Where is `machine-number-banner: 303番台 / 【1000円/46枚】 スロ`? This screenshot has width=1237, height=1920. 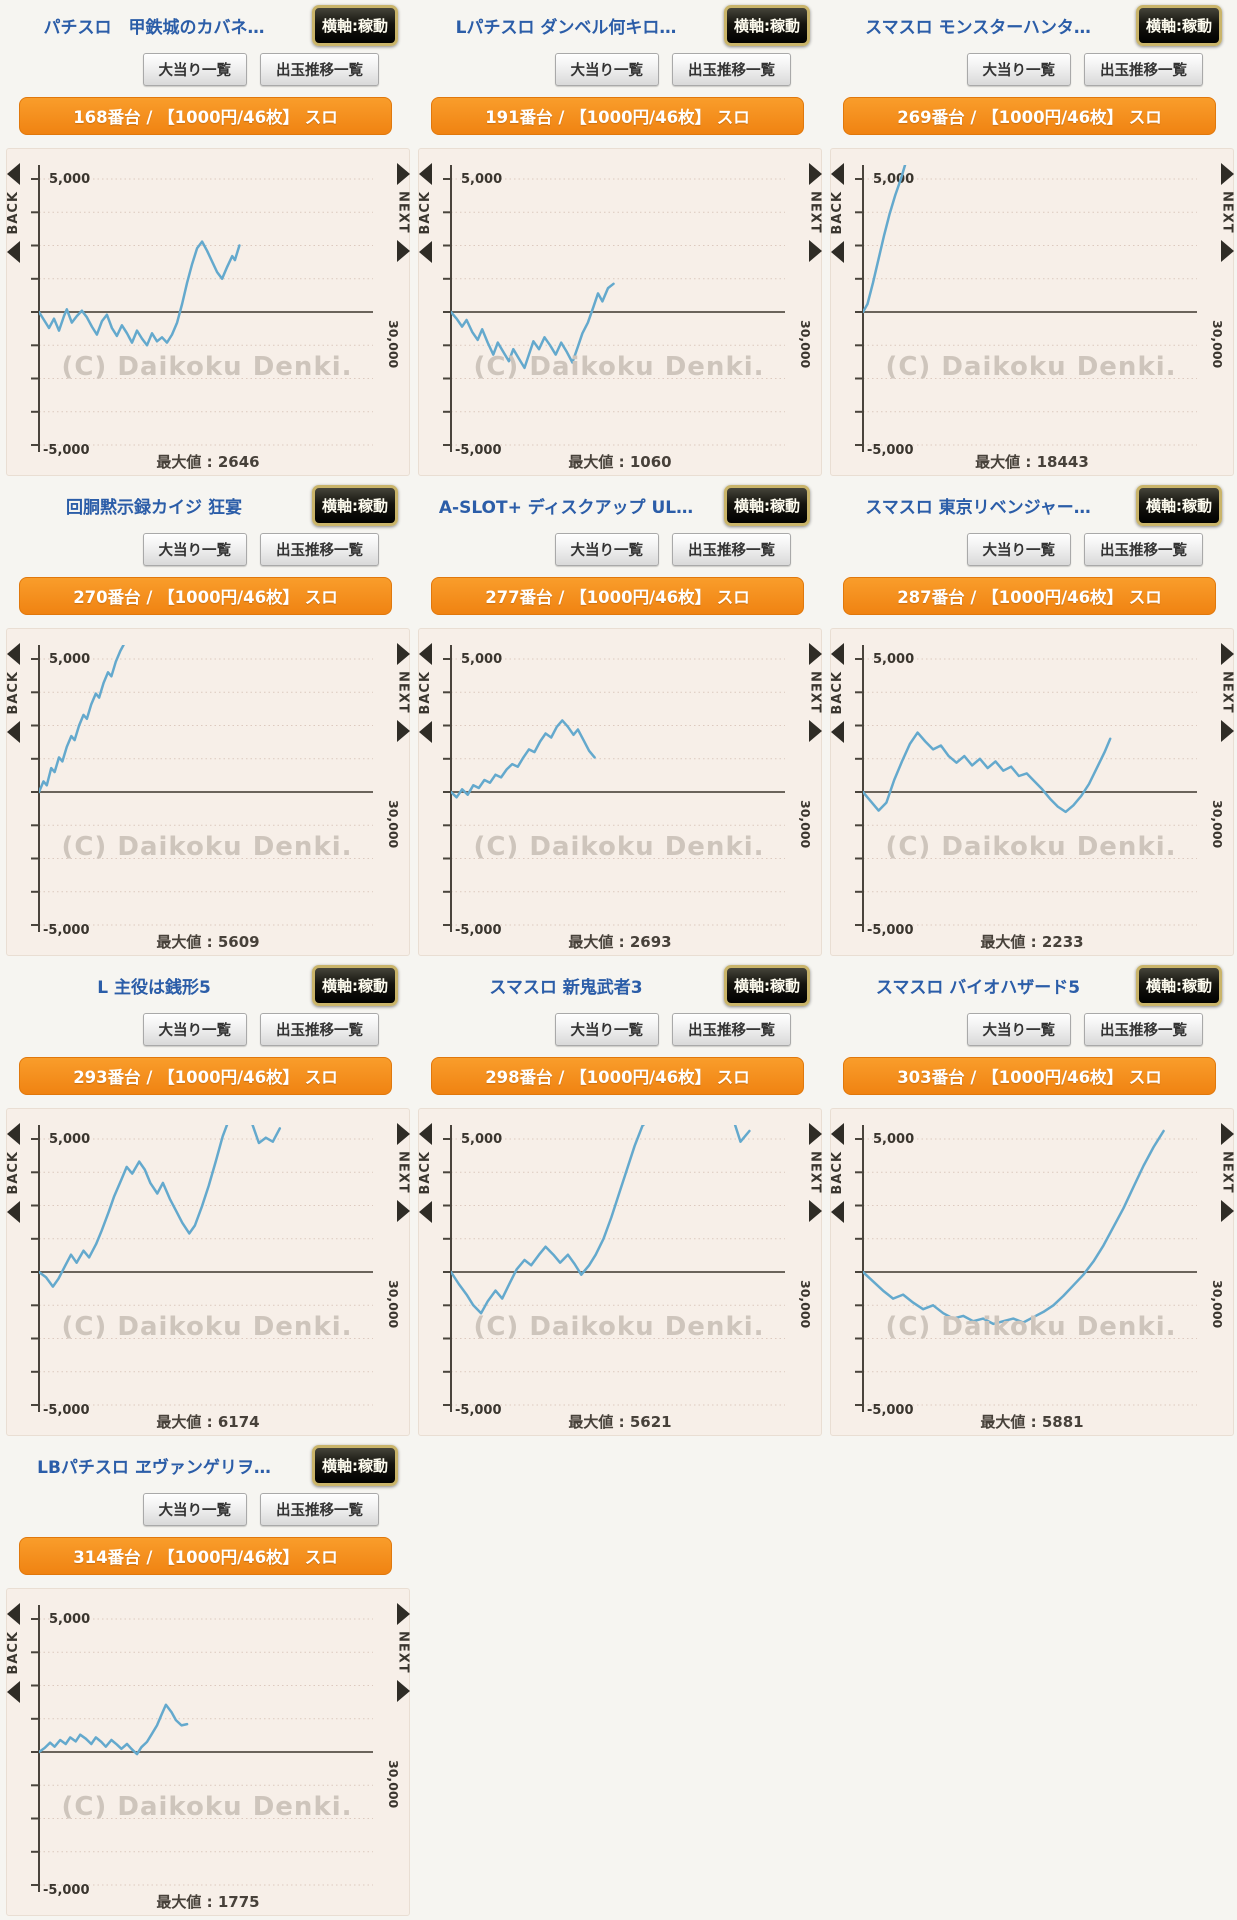
machine-number-banner: 303番台 / 【1000円/46枚】 スロ is located at coordinates (1029, 1076).